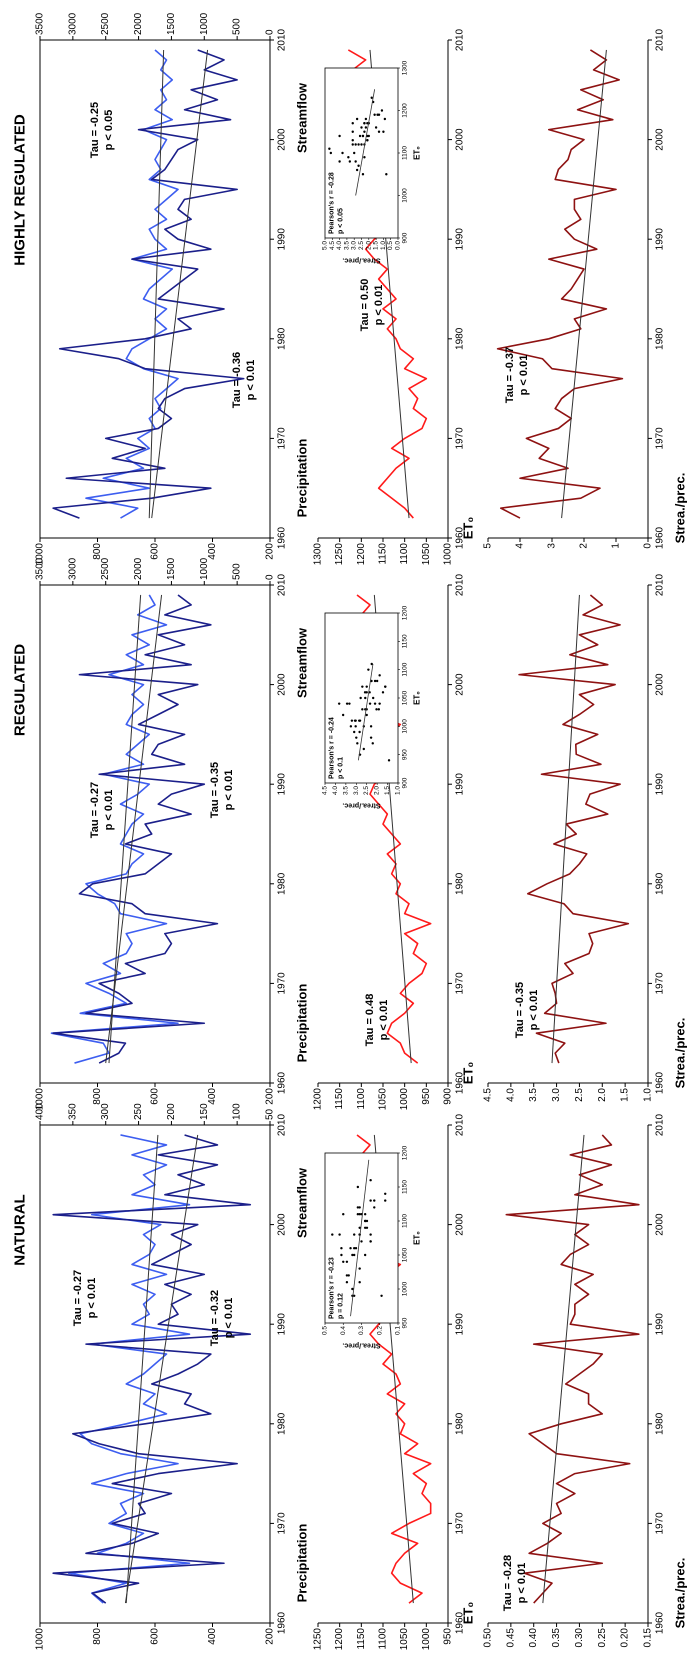 This screenshot has height=1653, width=691. Describe the element at coordinates (379, 1330) in the screenshot. I see `inset-y-tick-label: 0.2` at that location.